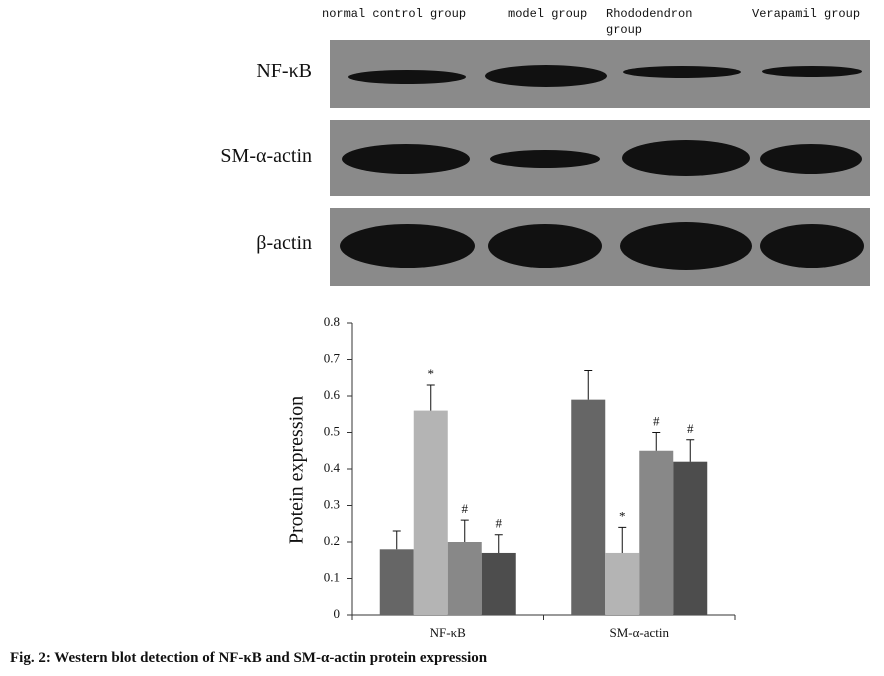  Describe the element at coordinates (332, 467) in the screenshot. I see `y-tick-label: 0.4` at that location.